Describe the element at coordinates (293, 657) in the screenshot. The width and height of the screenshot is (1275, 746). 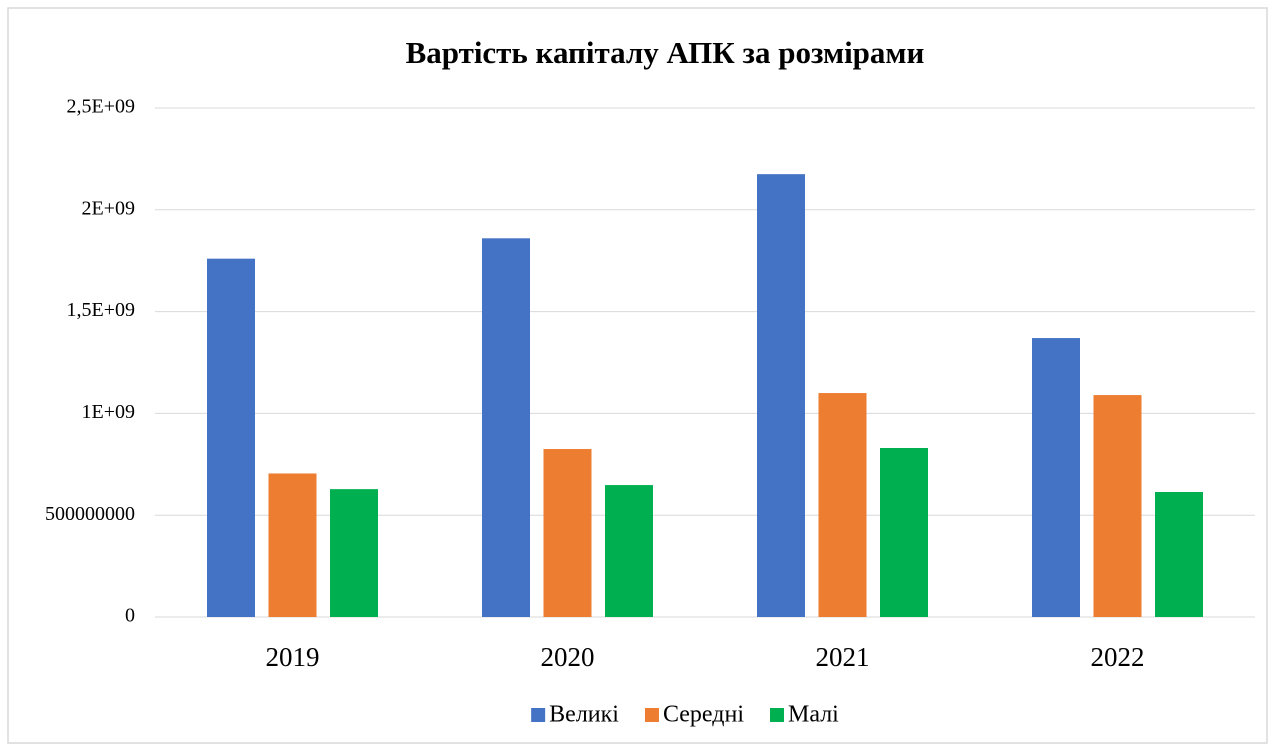
I see `x-tick-label: 2019` at that location.